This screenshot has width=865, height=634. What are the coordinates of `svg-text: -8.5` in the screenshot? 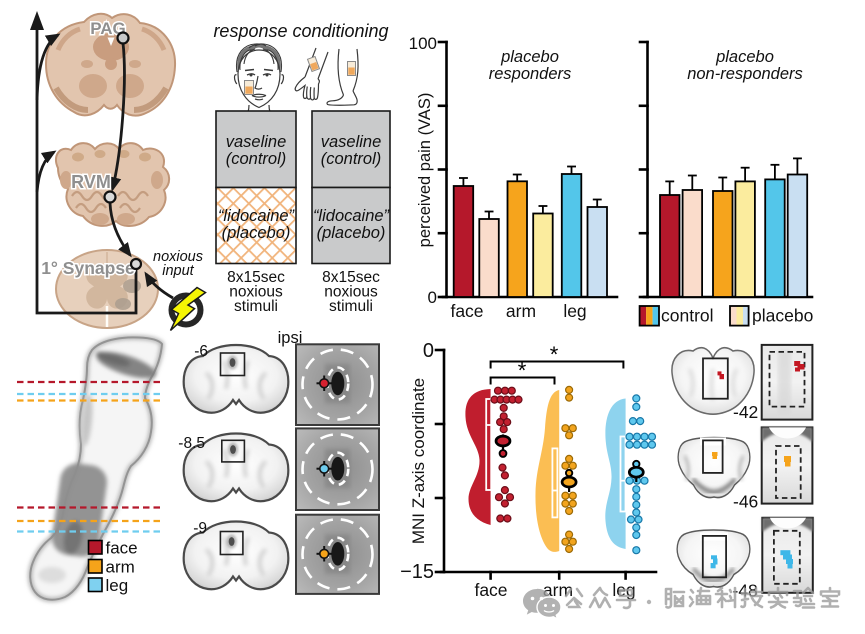 It's located at (191, 443).